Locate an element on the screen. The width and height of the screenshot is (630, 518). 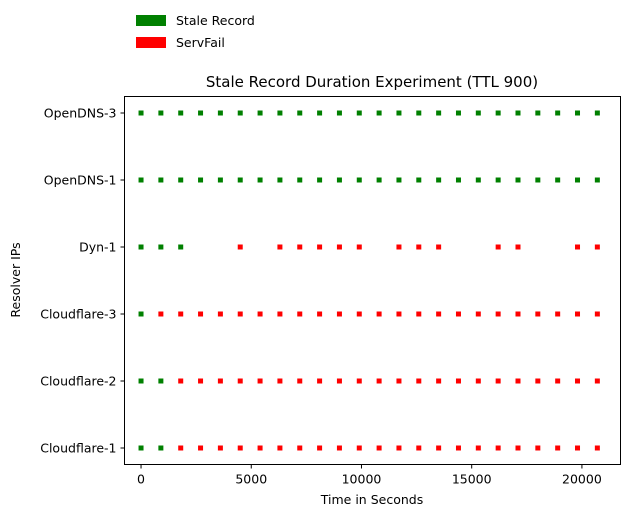
x-tick-label: 5000 is located at coordinates (251, 479).